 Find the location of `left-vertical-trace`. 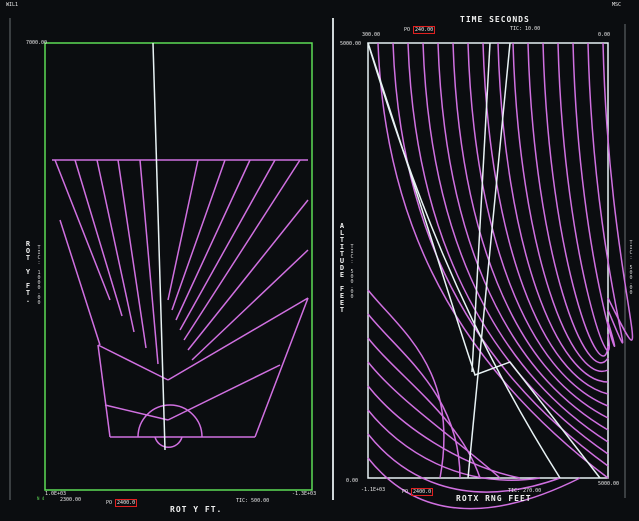

left-vertical-trace is located at coordinates (159, 246).